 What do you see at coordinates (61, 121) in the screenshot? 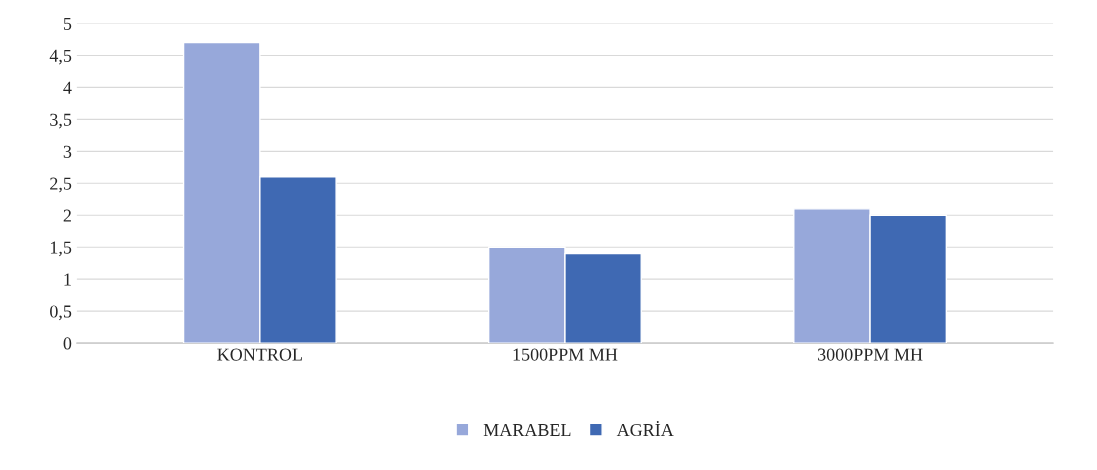
I see `y-tick-label: 3,5` at bounding box center [61, 121].